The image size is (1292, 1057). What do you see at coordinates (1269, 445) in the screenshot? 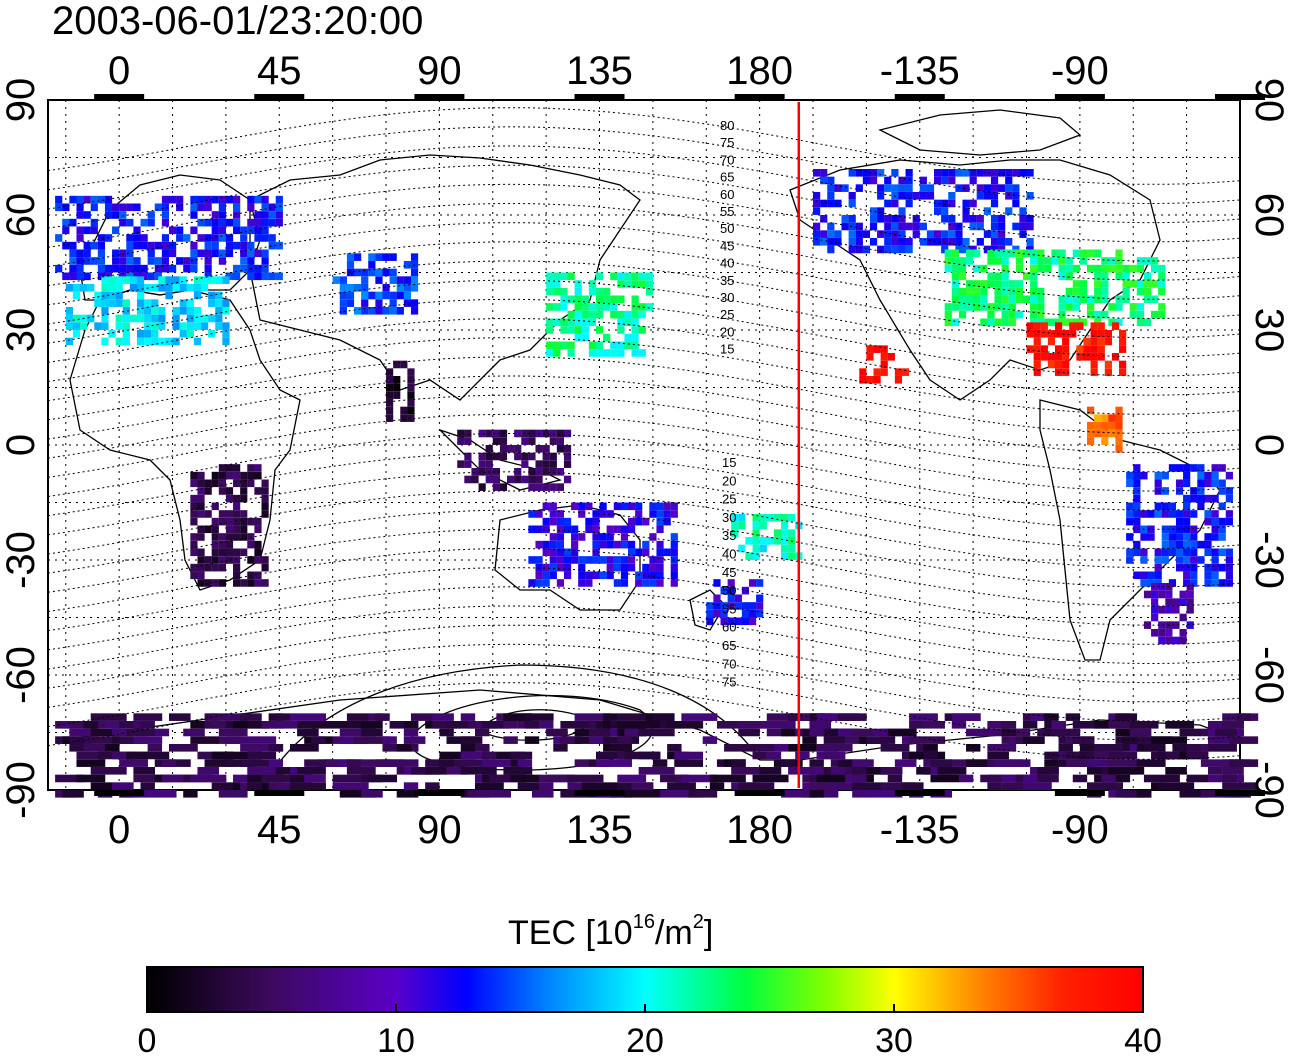
I see `lat-tick-label: 0` at bounding box center [1269, 445].